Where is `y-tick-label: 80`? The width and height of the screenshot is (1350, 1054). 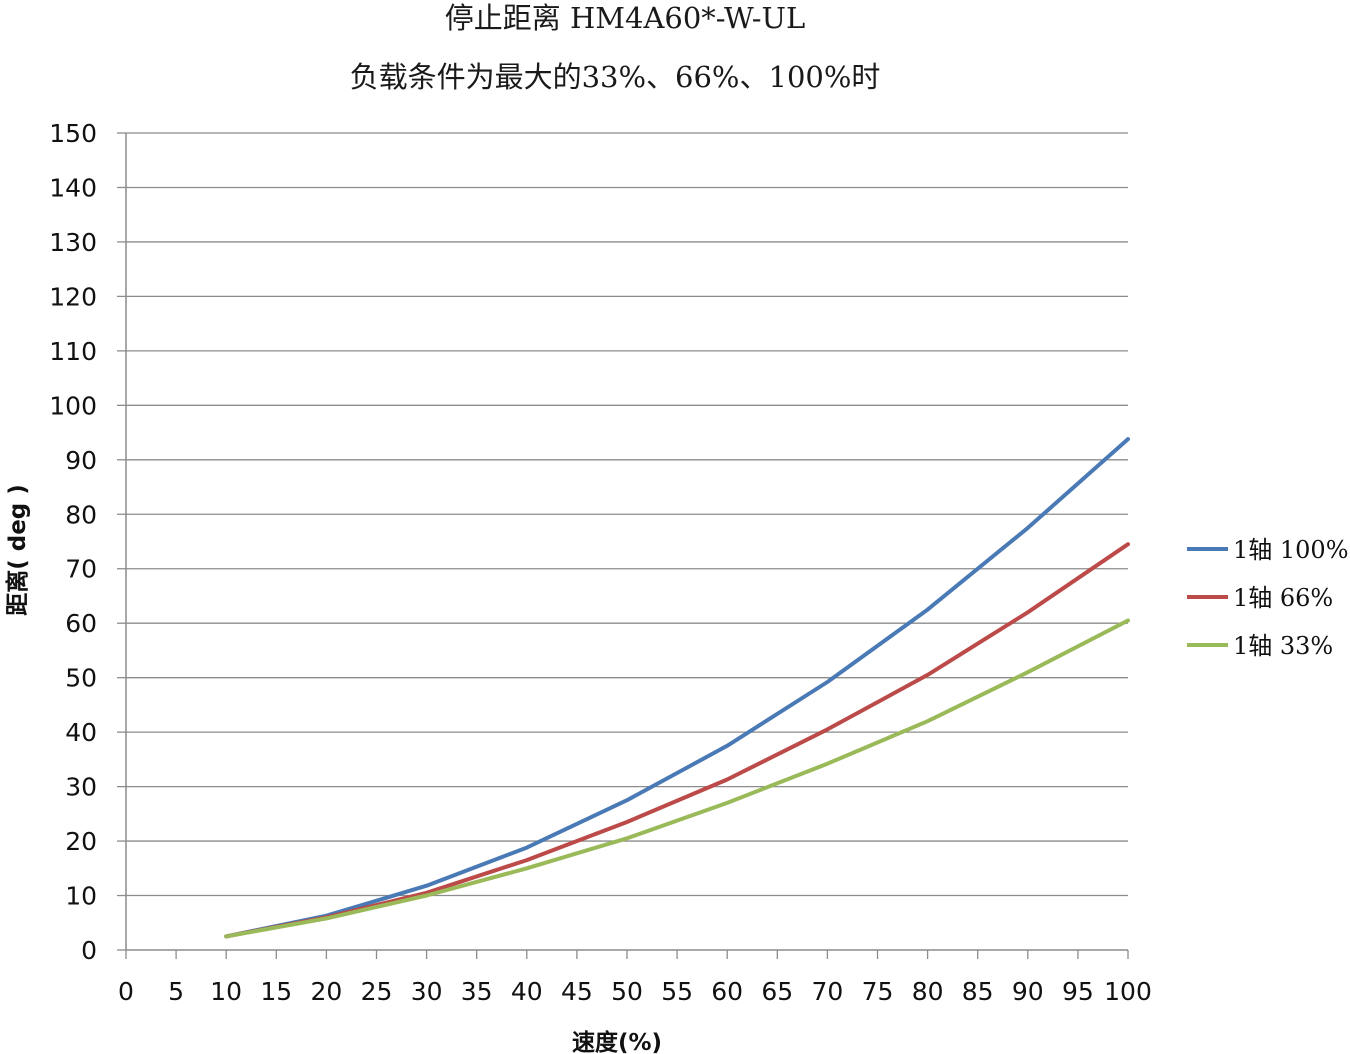 y-tick-label: 80 is located at coordinates (81, 514).